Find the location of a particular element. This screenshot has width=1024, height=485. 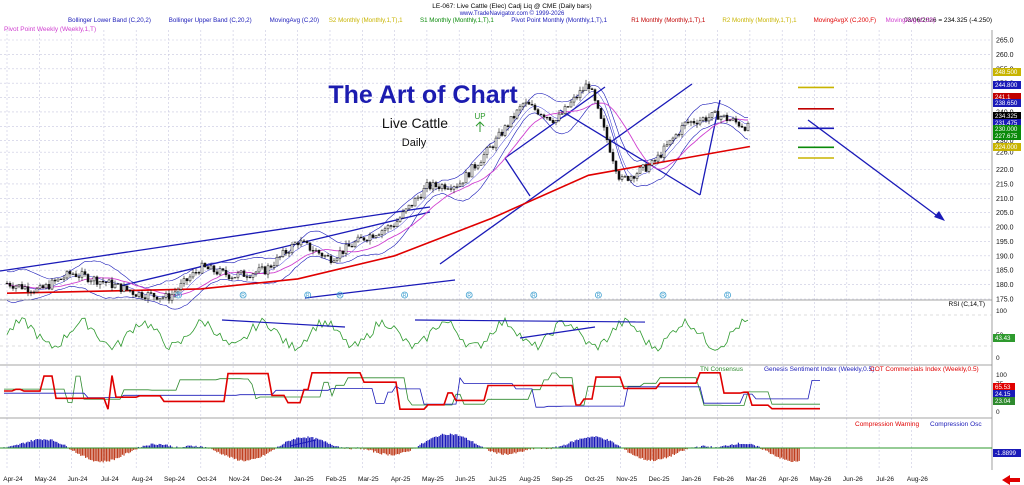

genesis-label: Genesis Sentiment Index (Weekly,0.5) is located at coordinates (819, 369).